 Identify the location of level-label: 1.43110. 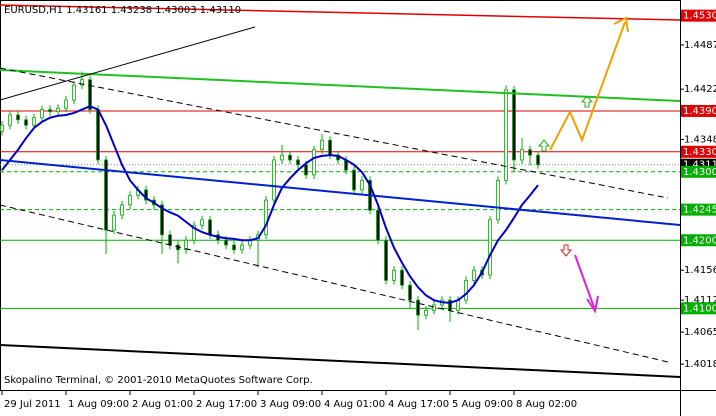
(699, 165).